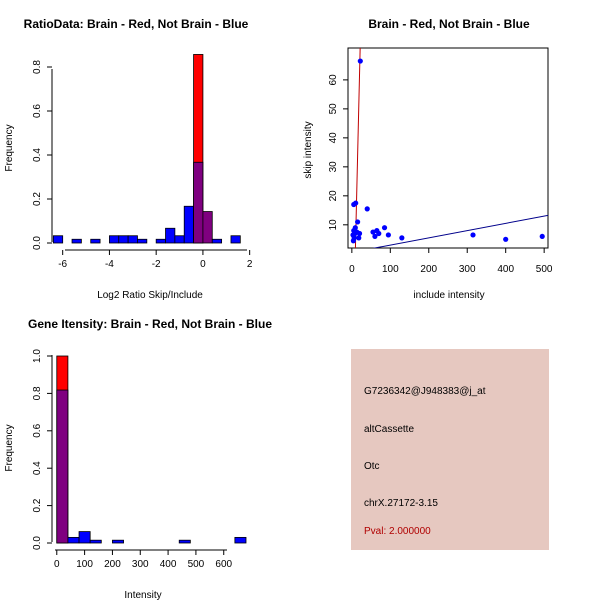  What do you see at coordinates (112, 564) in the screenshot?
I see `gene-x-tick-label: 200` at bounding box center [112, 564].